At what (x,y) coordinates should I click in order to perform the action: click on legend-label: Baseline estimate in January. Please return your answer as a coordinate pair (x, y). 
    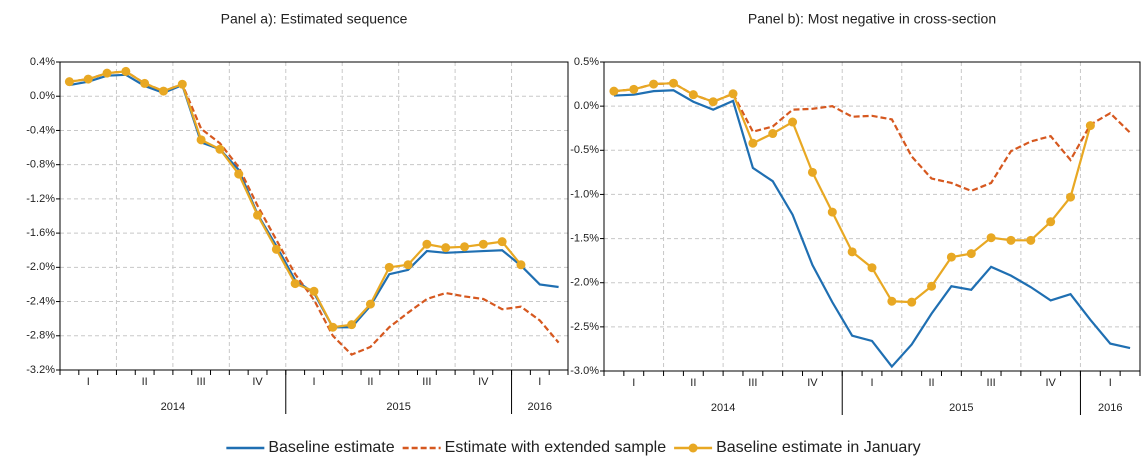
    Looking at the image, I should click on (818, 447).